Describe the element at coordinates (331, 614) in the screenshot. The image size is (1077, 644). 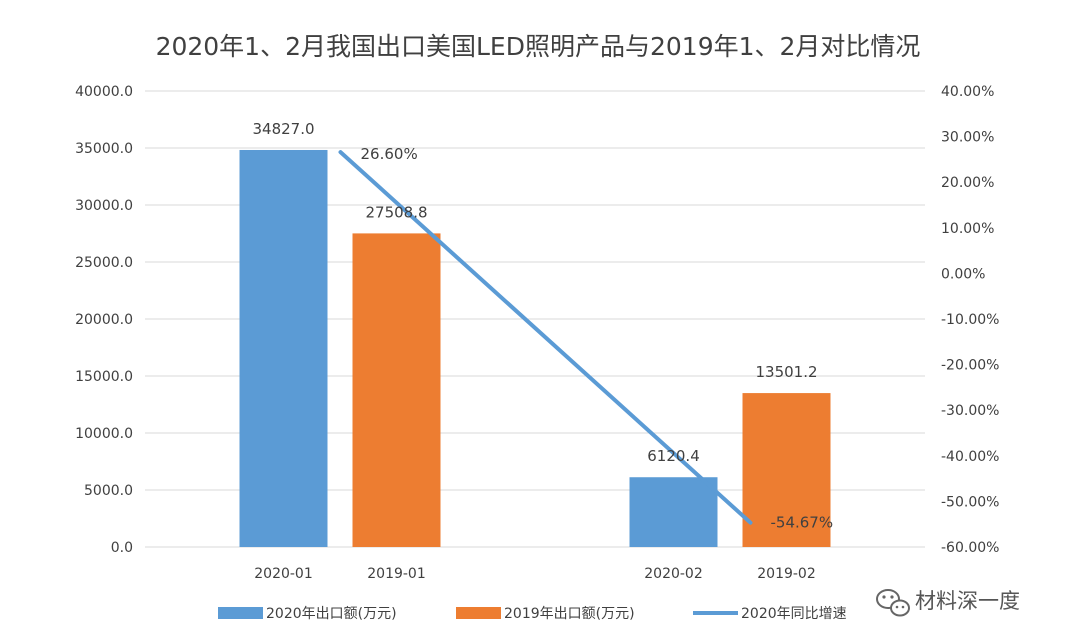
I see `legend-label: 2020年出口额(万元)` at that location.